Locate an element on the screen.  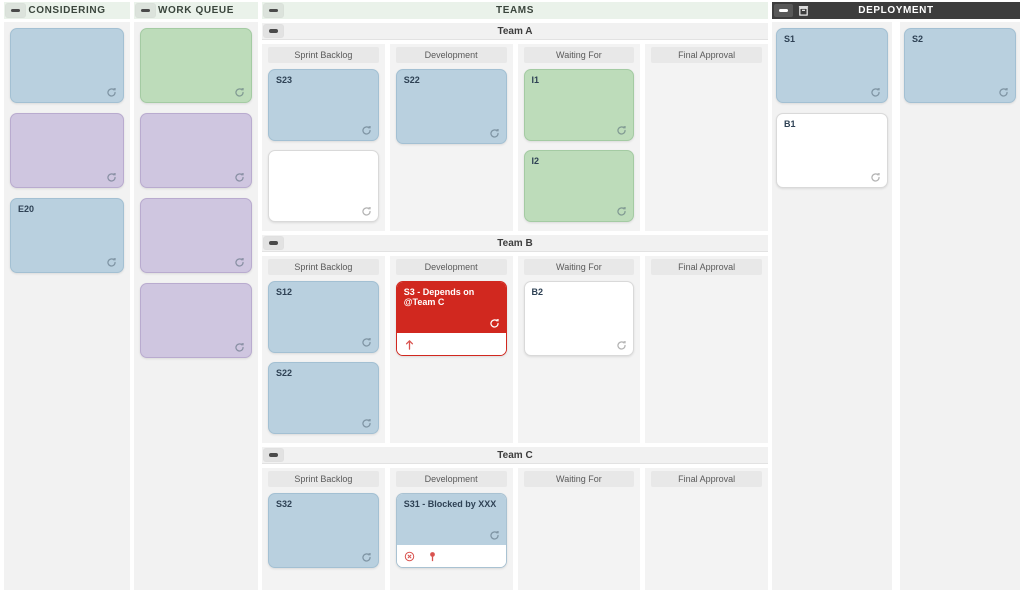
card: I2 is located at coordinates (579, 186).